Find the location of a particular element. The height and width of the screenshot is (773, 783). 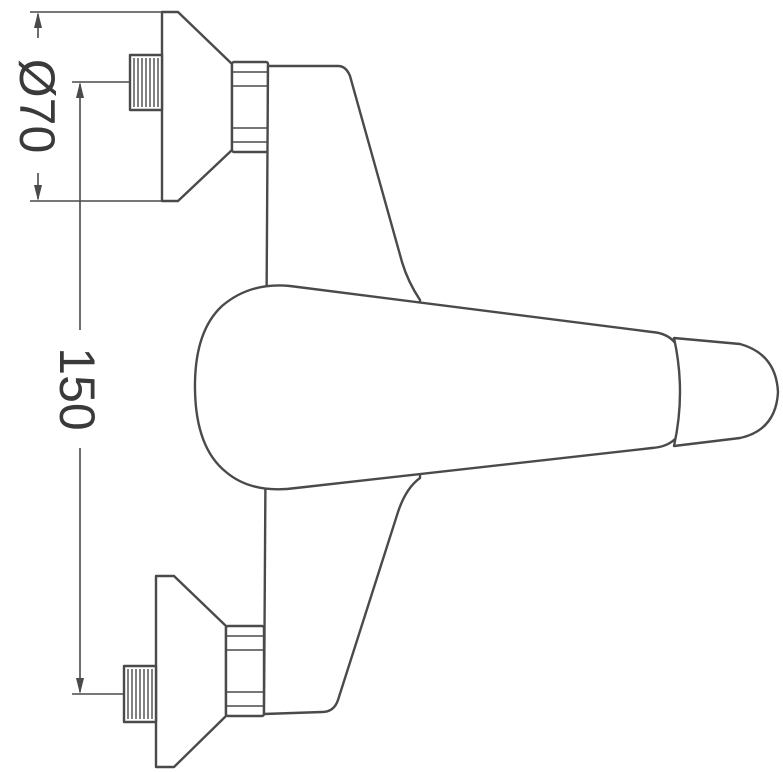

top-threaded-inlet is located at coordinates (146, 82).